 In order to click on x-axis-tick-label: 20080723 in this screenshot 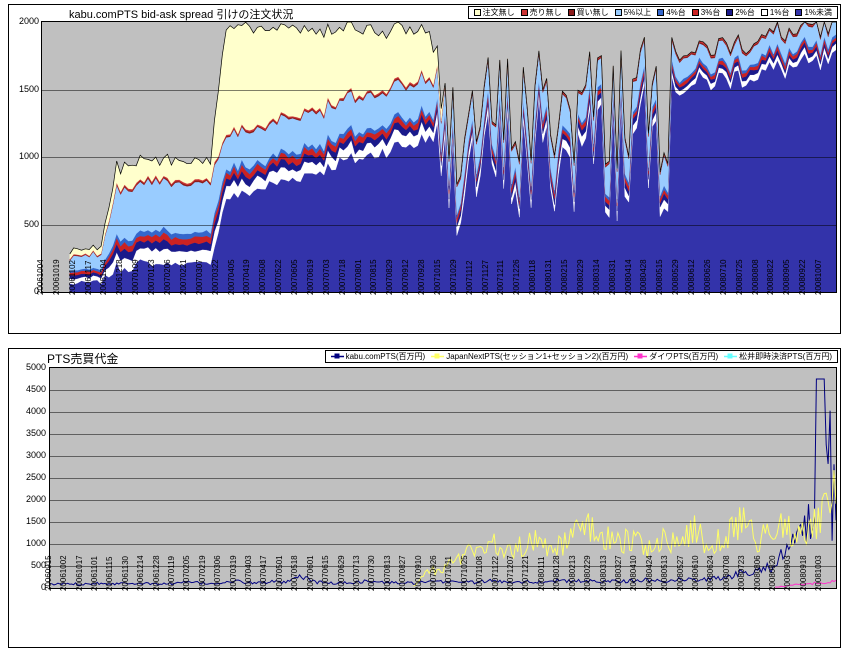, I will do `click(742, 573)`.